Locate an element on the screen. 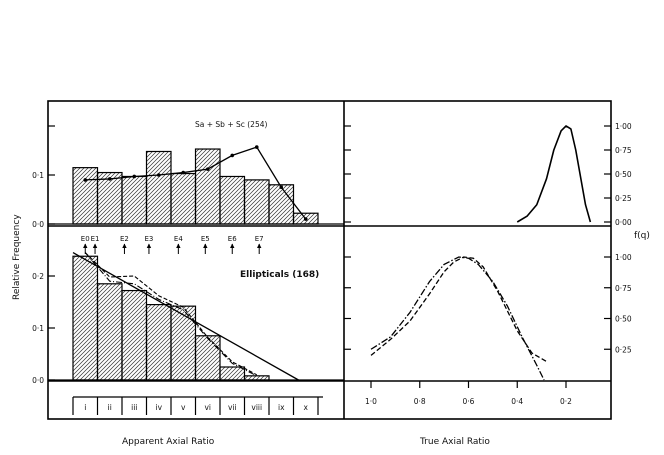  elliptical-dashed-model is located at coordinates (171, 314).